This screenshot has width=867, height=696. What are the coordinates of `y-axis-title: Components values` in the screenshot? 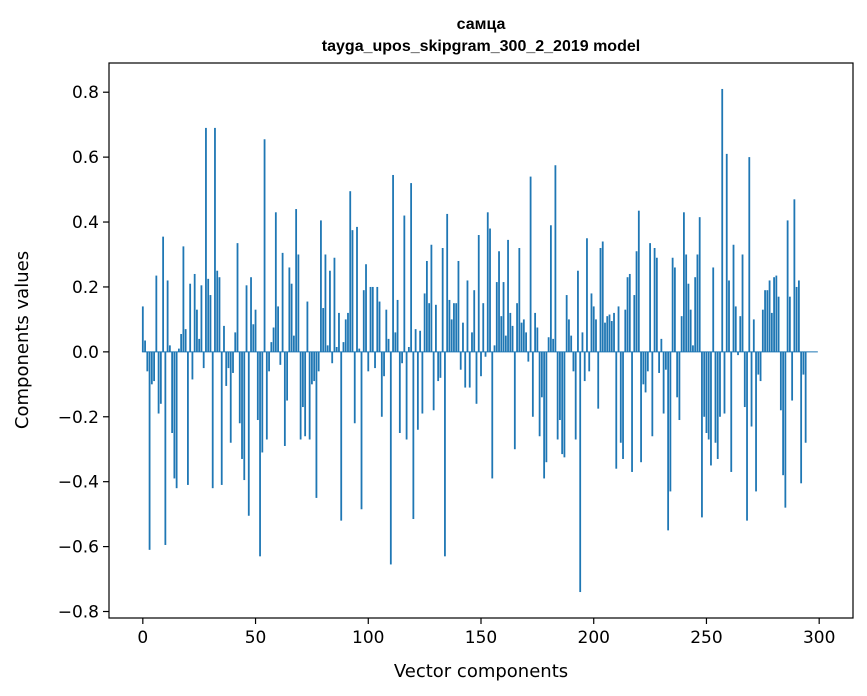 It's located at (22, 340).